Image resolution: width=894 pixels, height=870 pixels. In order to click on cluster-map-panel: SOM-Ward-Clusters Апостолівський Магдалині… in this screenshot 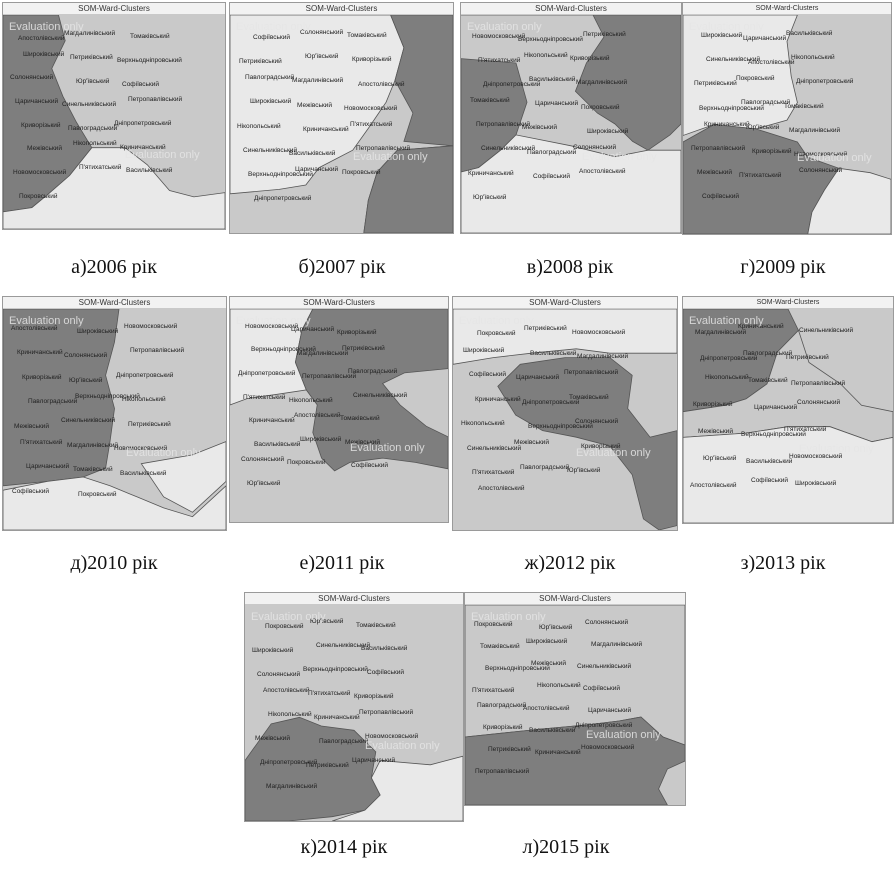, I will do `click(114, 116)`.